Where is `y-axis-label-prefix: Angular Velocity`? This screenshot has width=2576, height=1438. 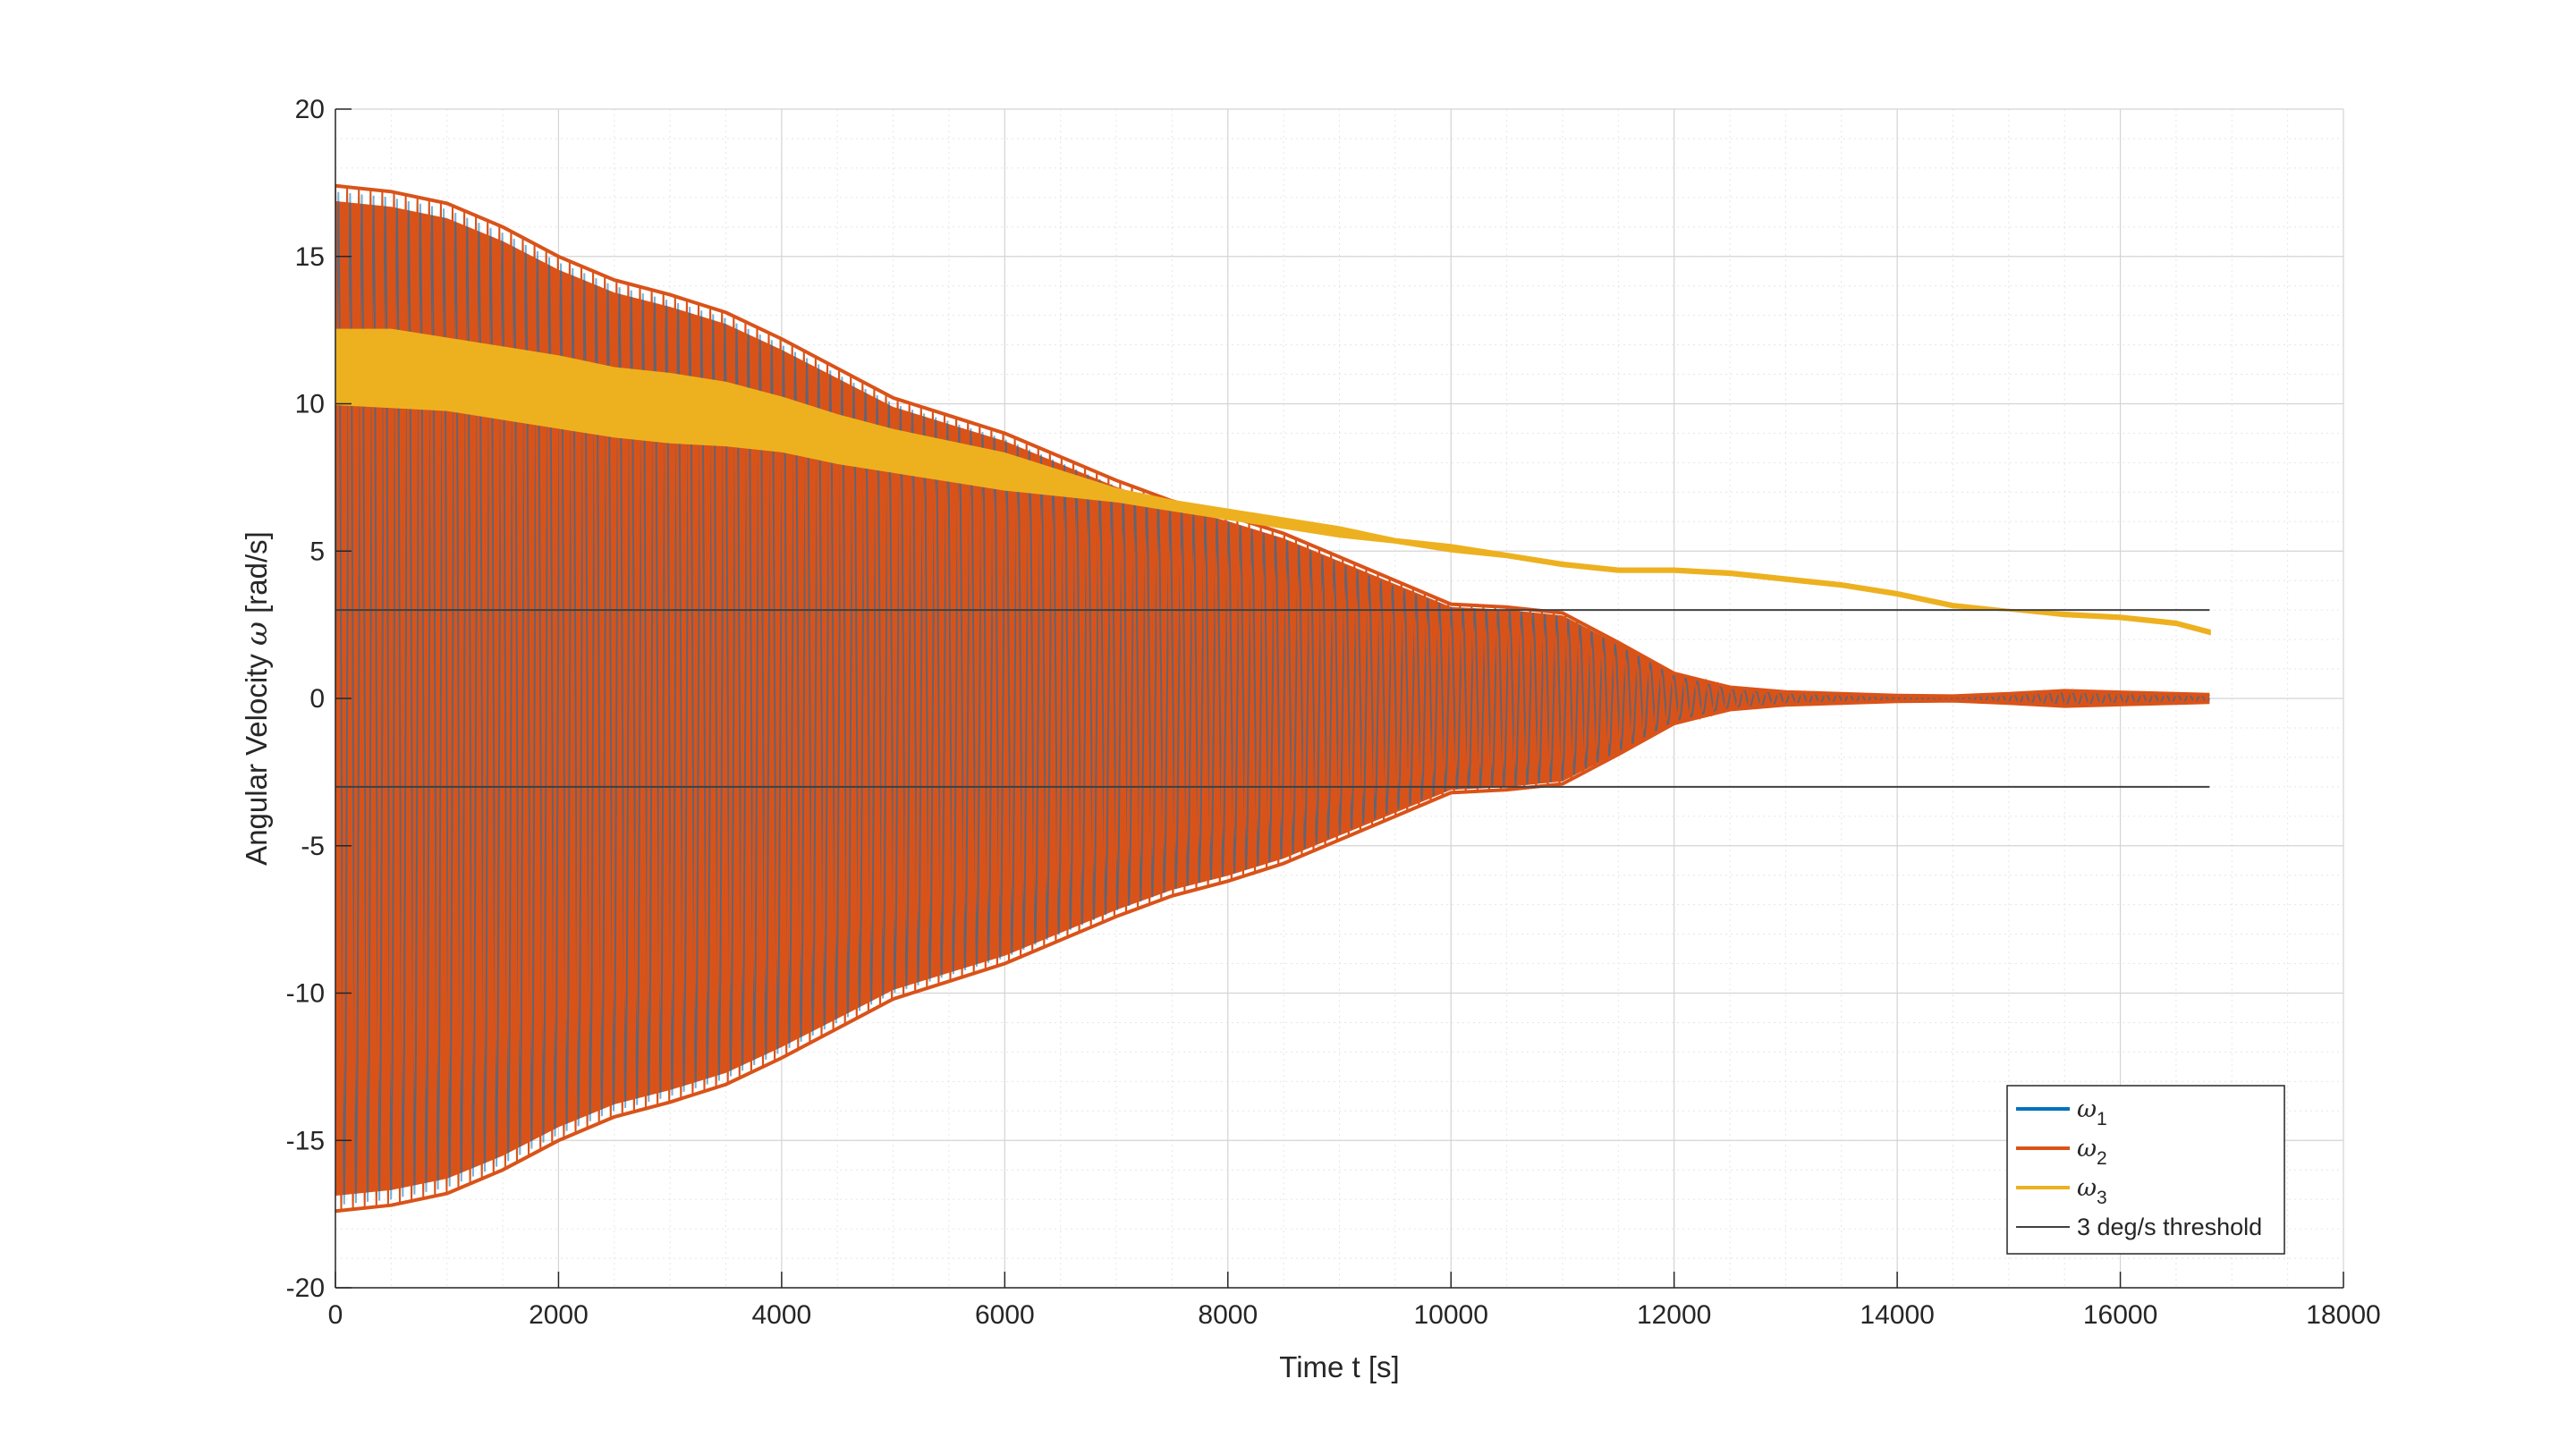
y-axis-label-prefix: Angular Velocity is located at coordinates (256, 756).